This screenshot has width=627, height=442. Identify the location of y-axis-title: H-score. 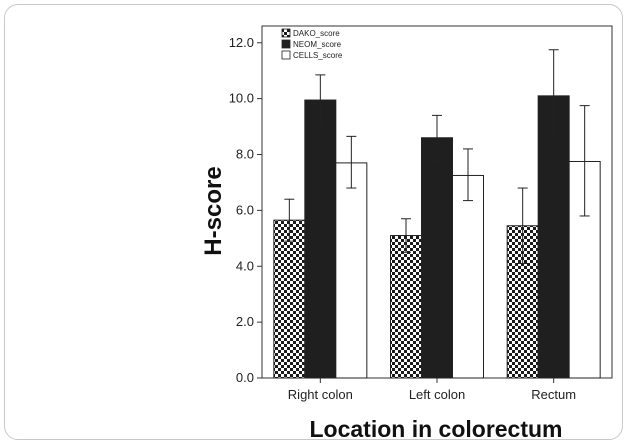
(213, 210).